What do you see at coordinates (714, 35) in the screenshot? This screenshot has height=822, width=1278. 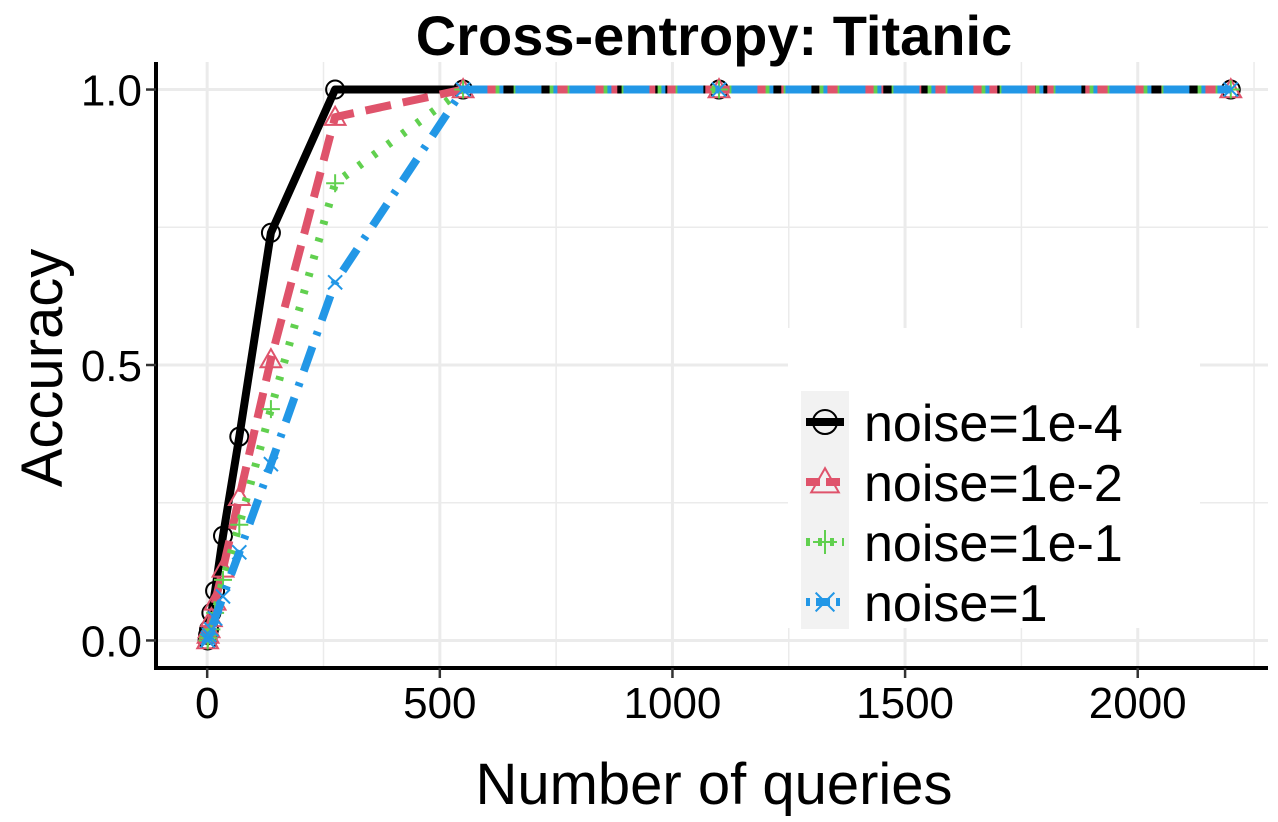 I see `chart-title: Cross-entropy: Titanic` at bounding box center [714, 35].